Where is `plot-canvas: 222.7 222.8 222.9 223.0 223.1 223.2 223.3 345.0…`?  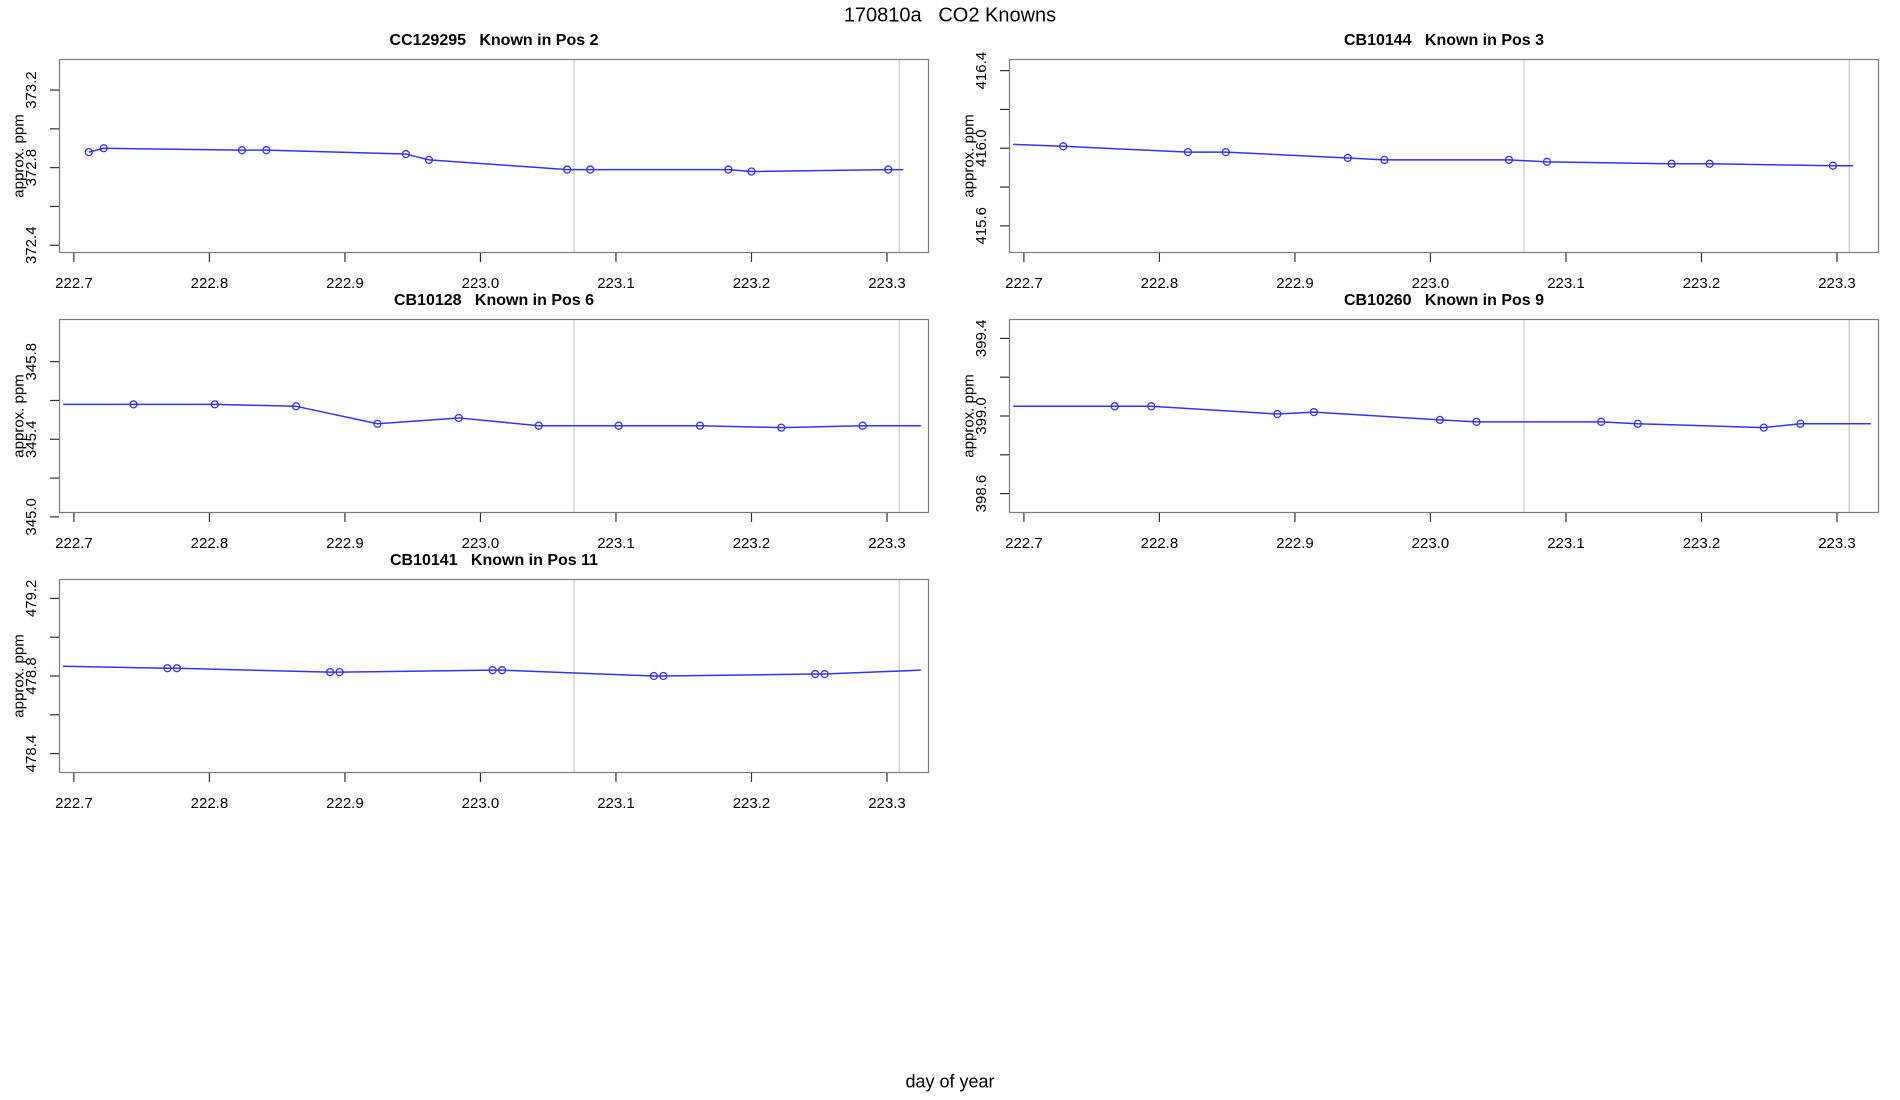
plot-canvas: 222.7 222.8 222.9 223.0 223.1 223.2 223.3 345.0… is located at coordinates (476, 435).